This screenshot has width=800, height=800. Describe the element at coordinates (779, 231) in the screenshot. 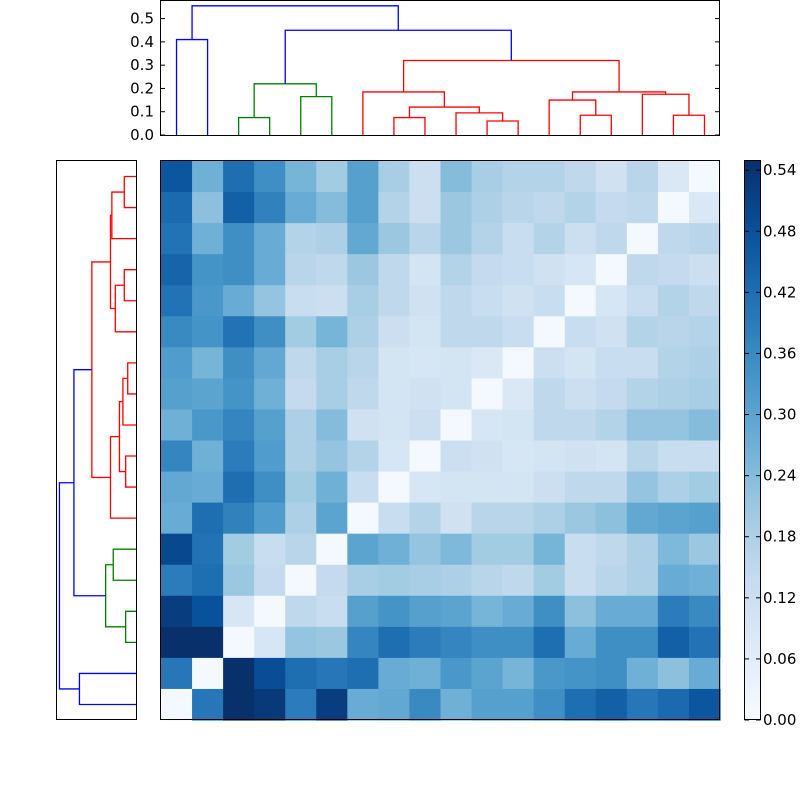

I see `colorbar-tick-label: 0.48` at that location.